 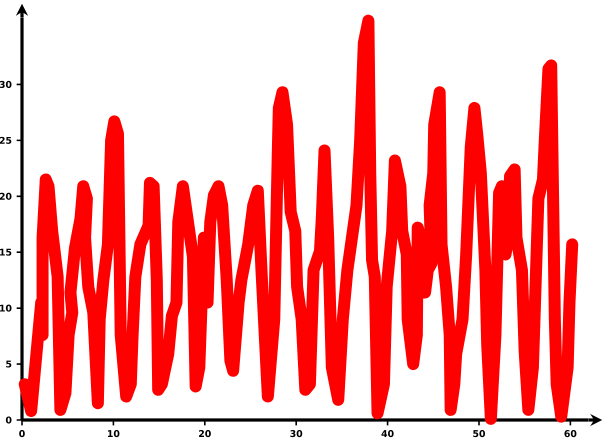 I want to click on x-tick-label: 40, so click(x=388, y=434).